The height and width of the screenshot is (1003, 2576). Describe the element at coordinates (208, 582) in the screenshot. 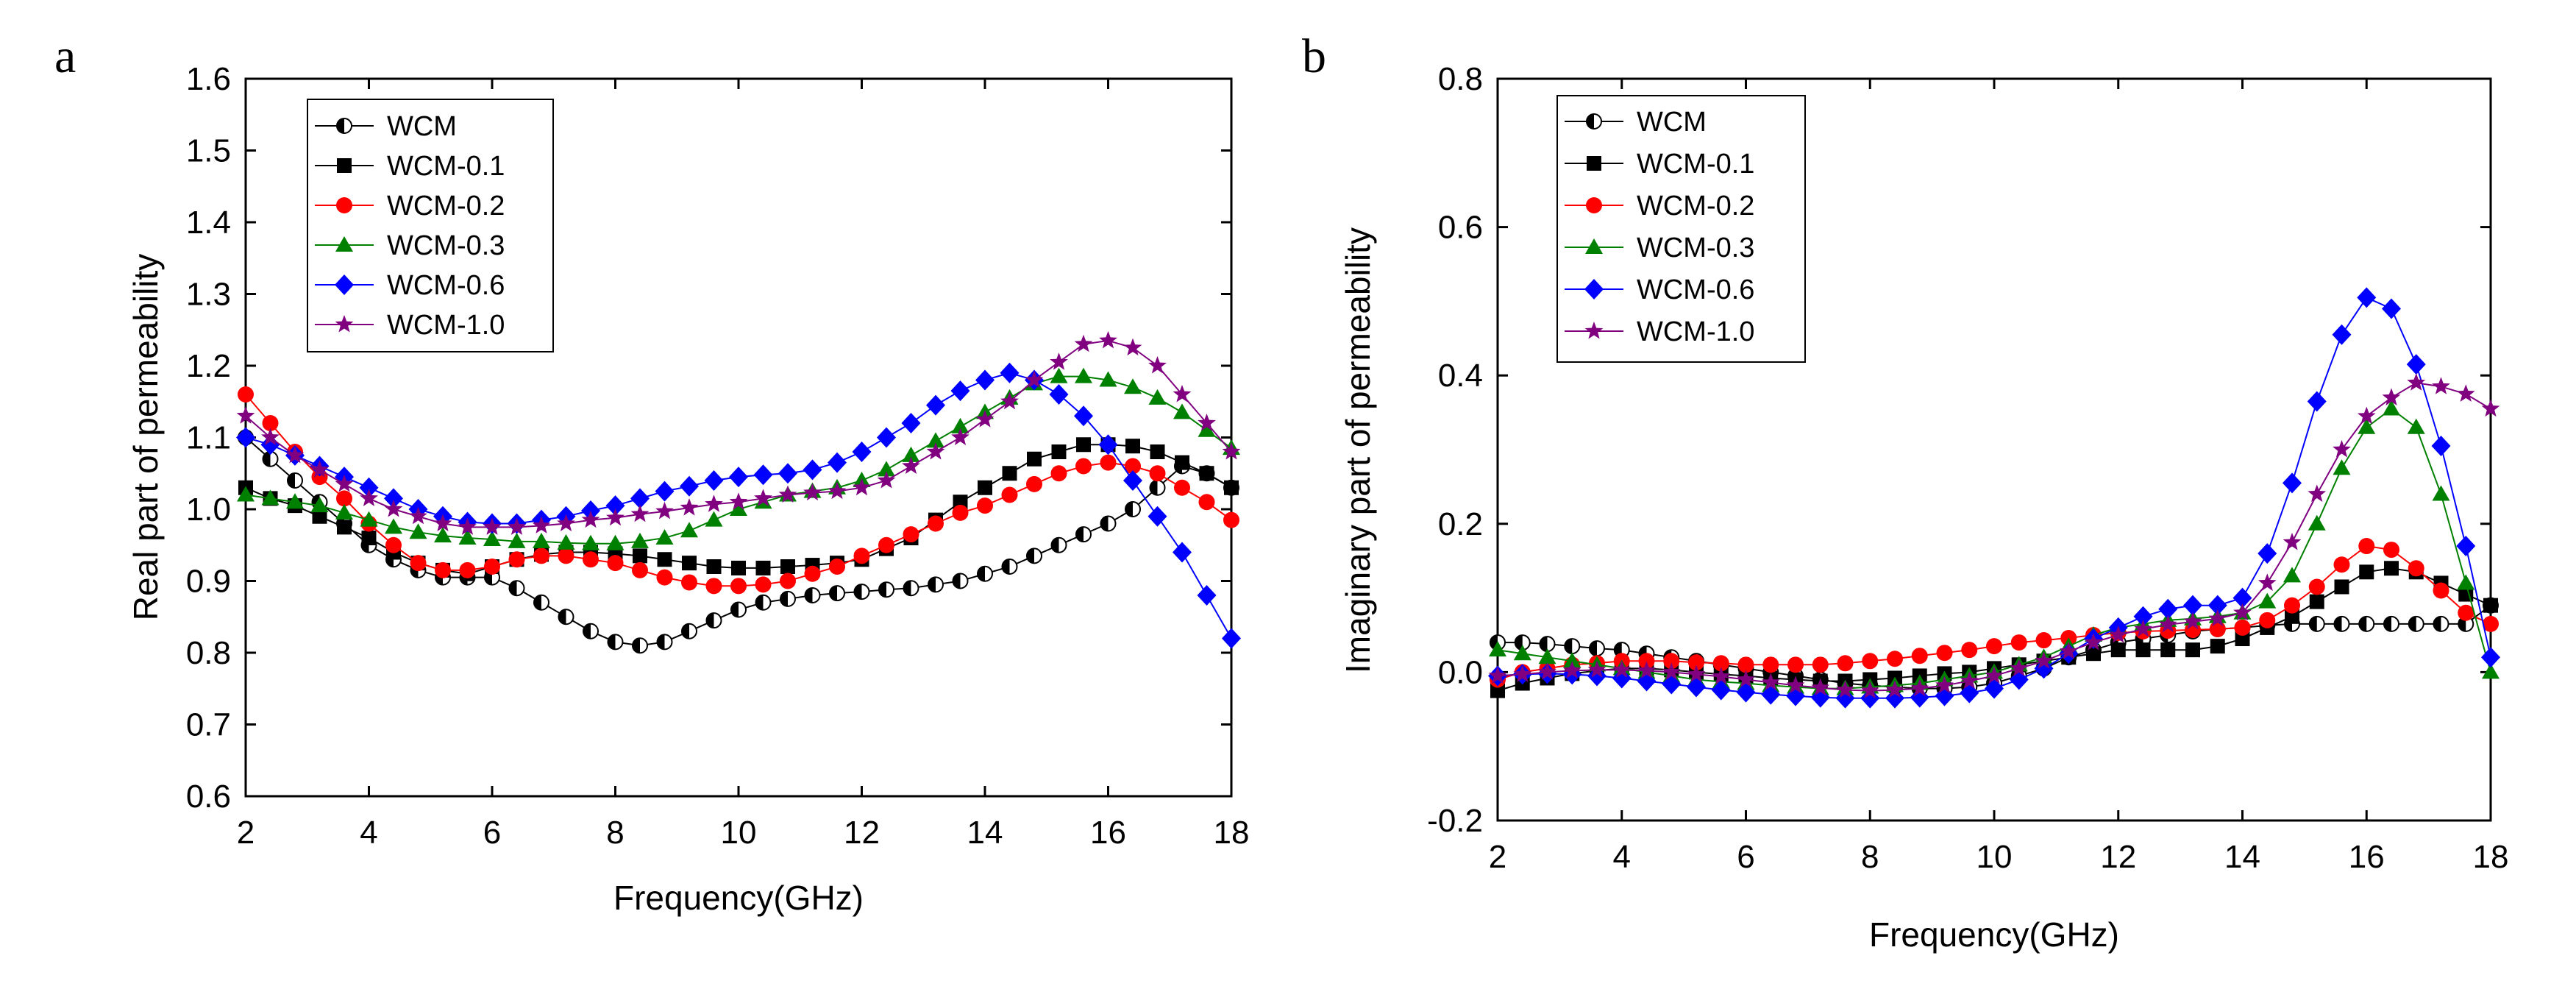

I see `y-tick-label: 0.9` at that location.